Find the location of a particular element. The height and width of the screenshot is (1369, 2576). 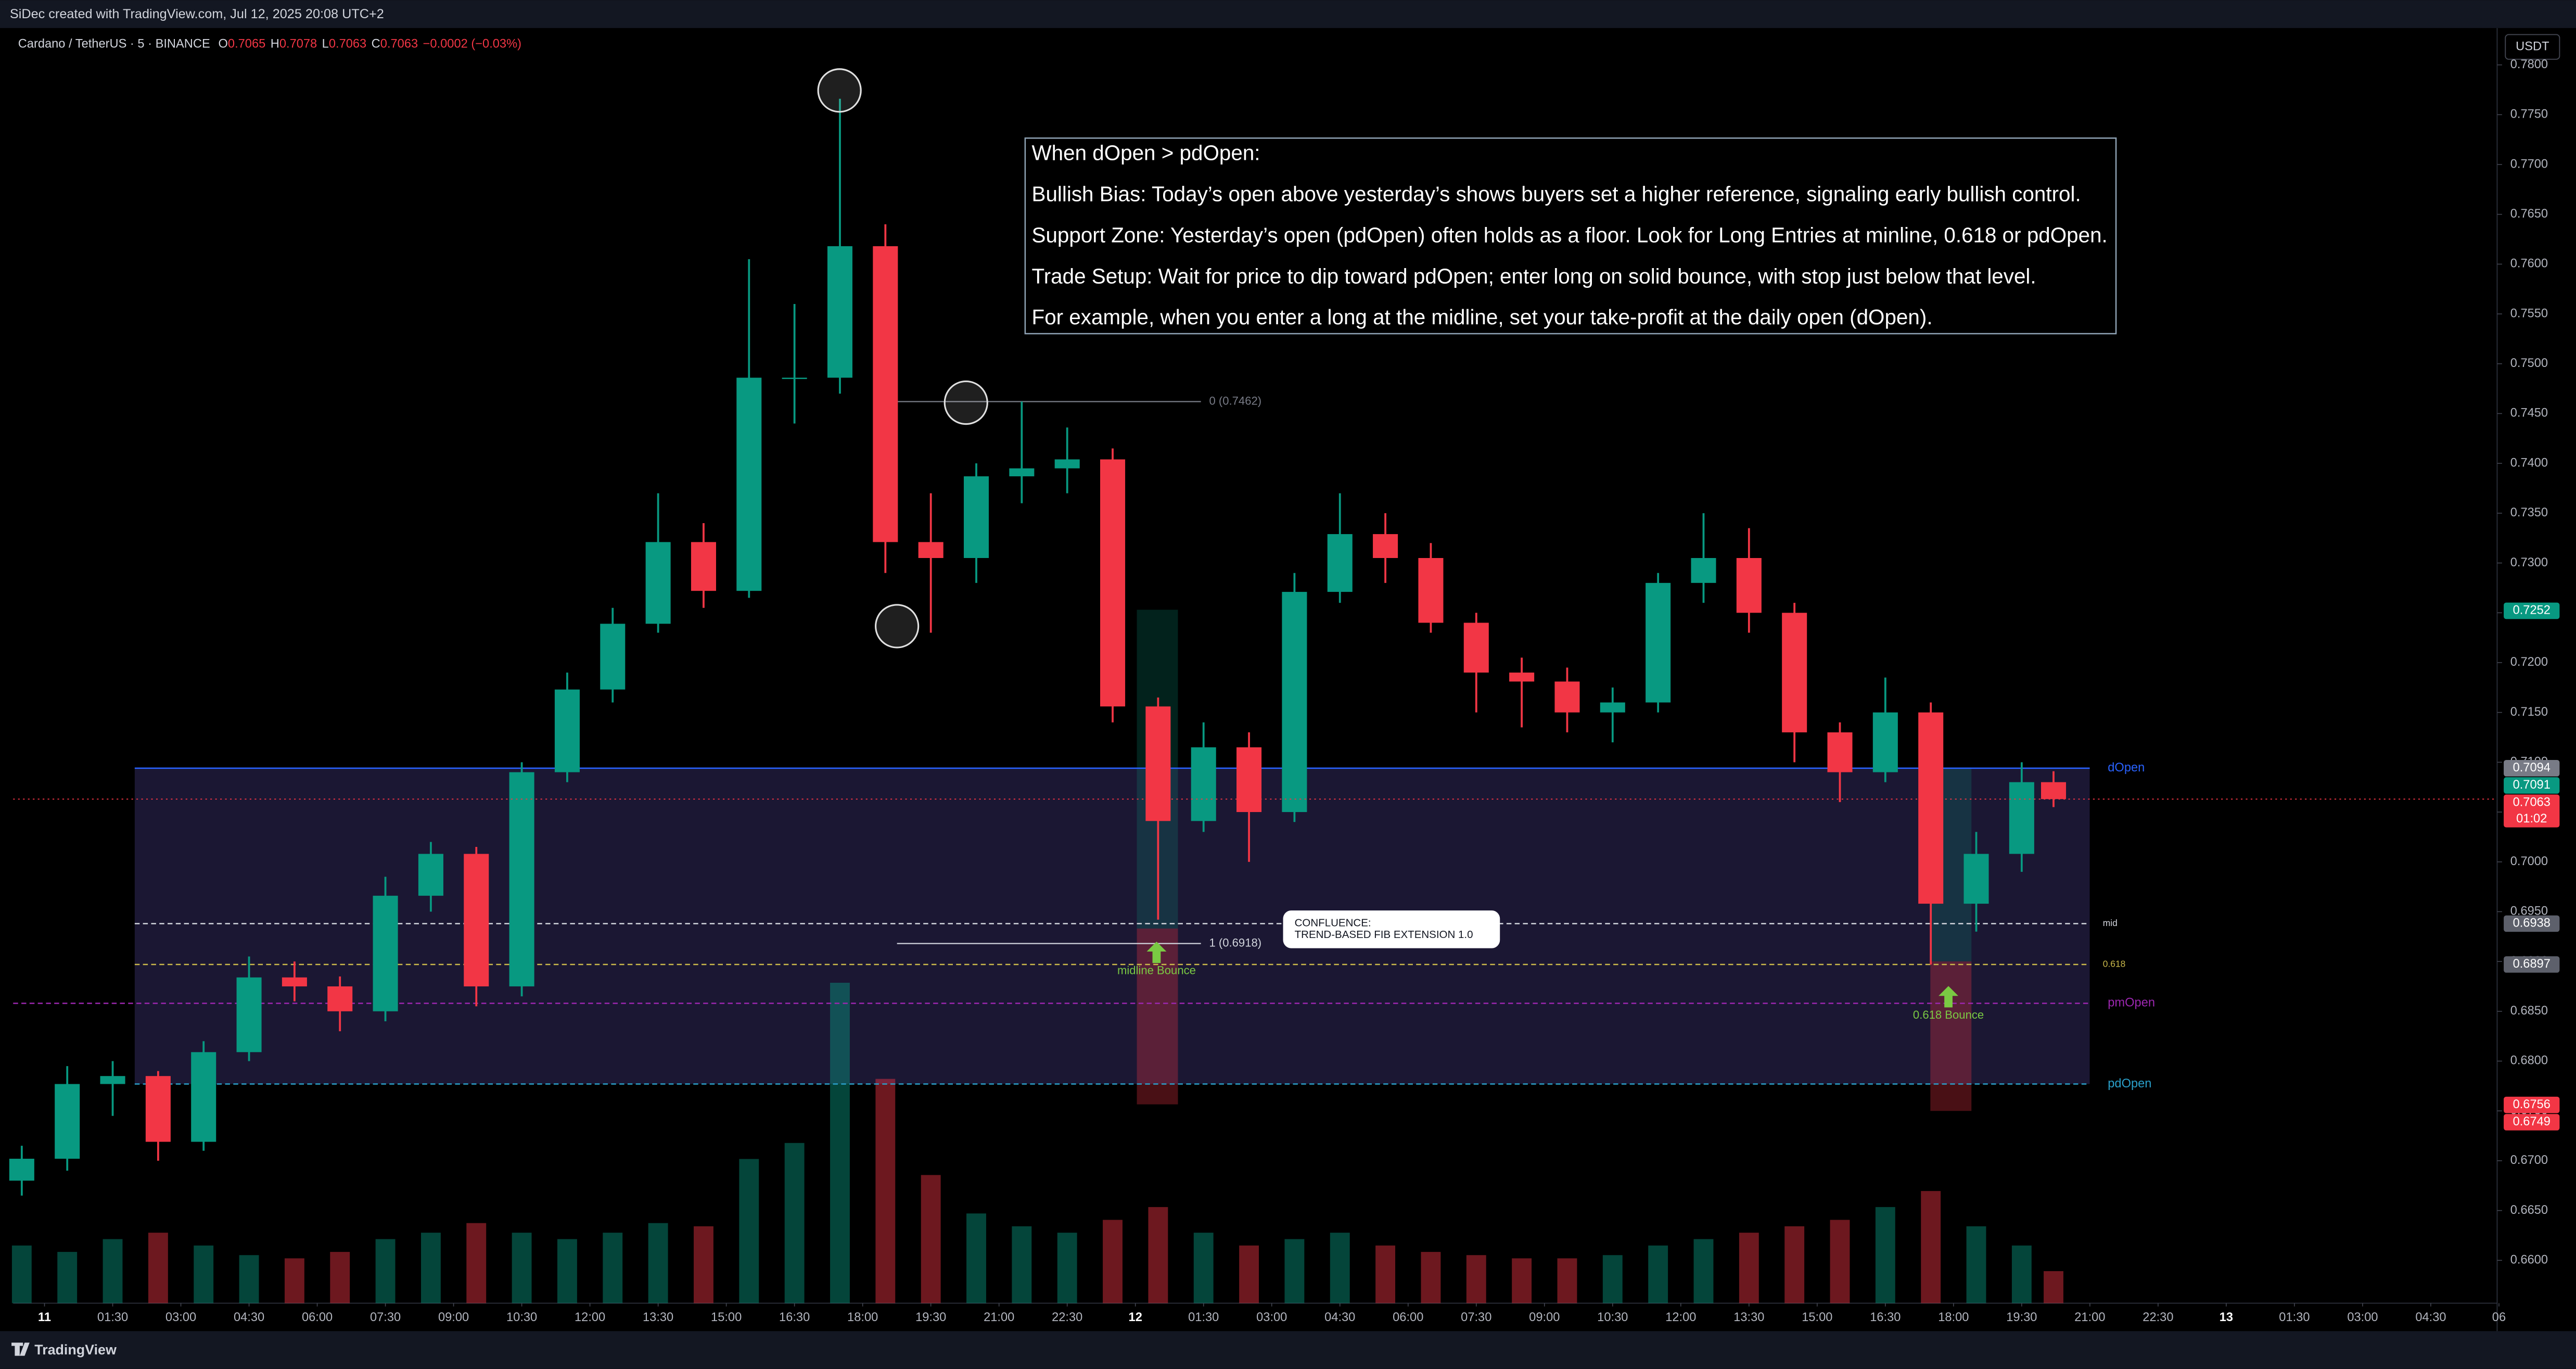

x-tick-label: 11 is located at coordinates (44, 1318).